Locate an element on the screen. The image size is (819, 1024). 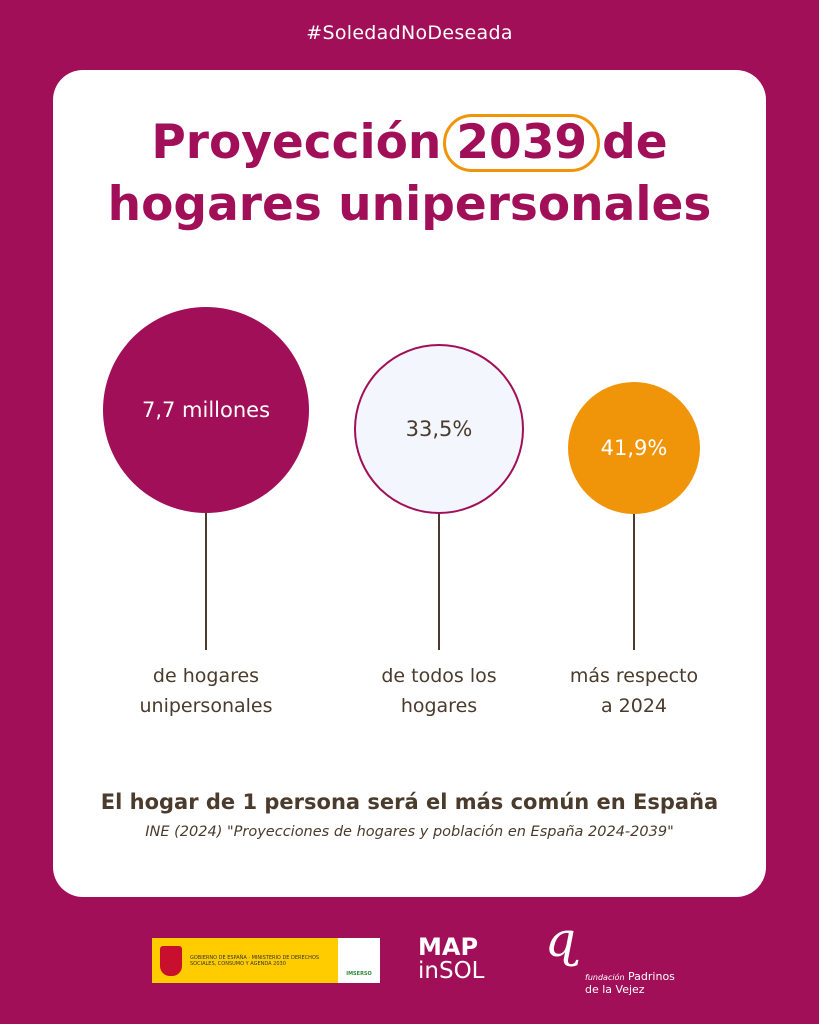
stat-value: 41,9% is located at coordinates (634, 448).